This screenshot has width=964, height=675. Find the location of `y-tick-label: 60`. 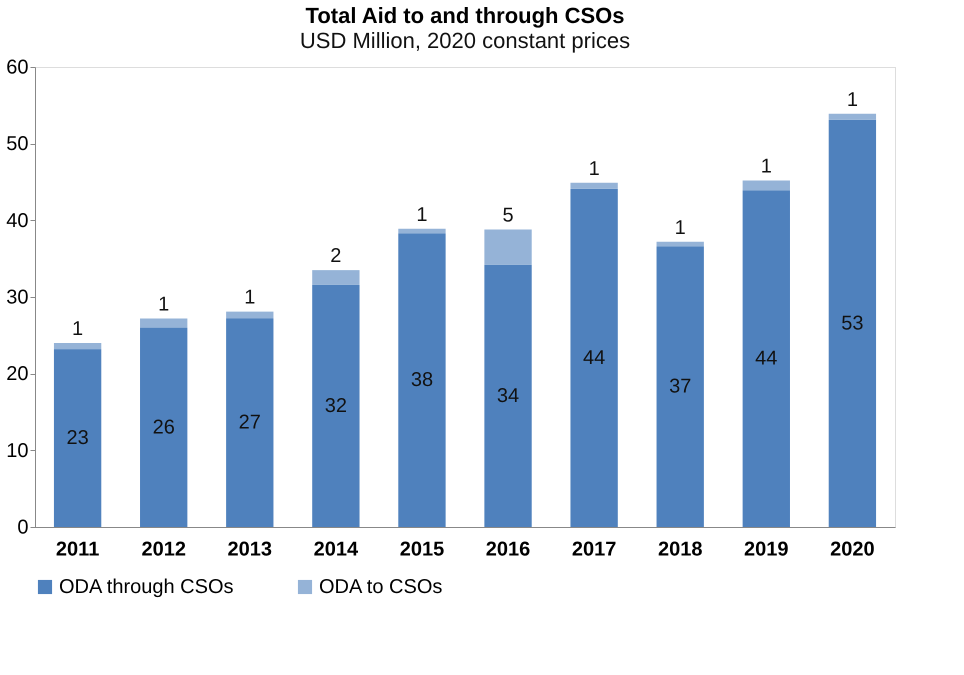

y-tick-label: 60 is located at coordinates (17, 67).